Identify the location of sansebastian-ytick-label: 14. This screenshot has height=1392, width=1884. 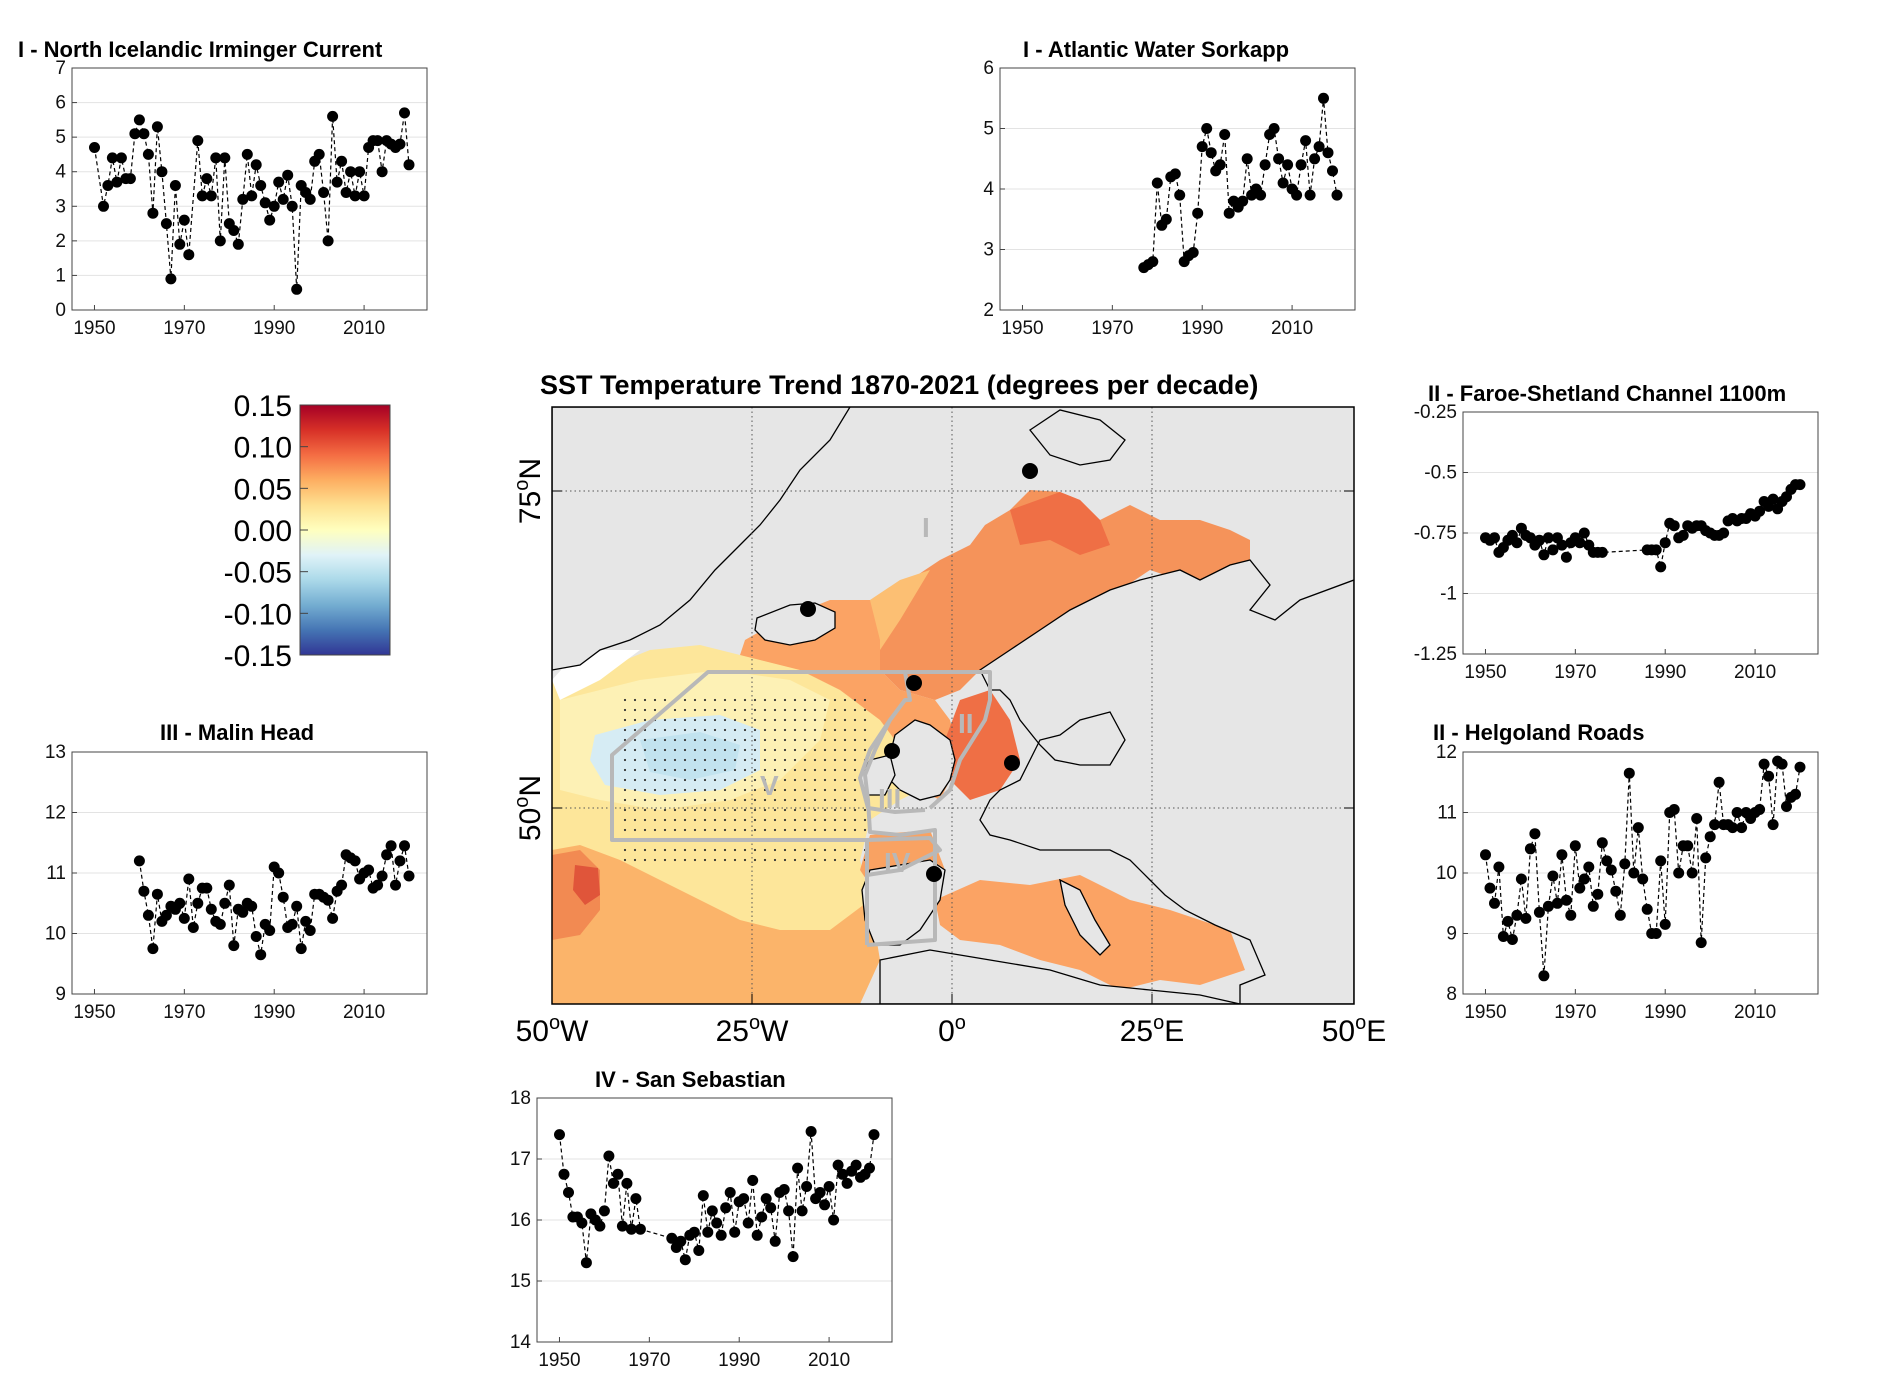
(521, 1342).